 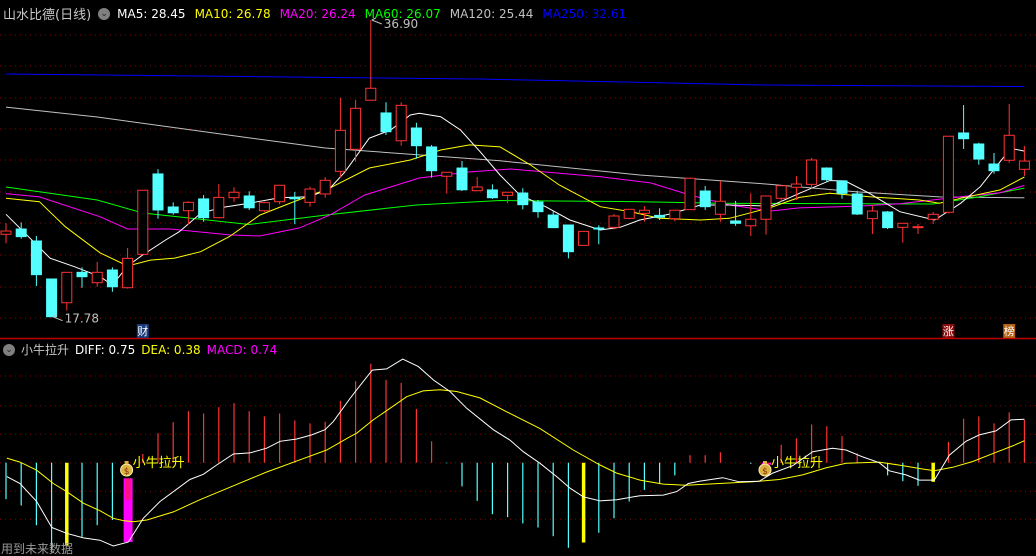 I want to click on price-high-label: 36.90, so click(x=401, y=24).